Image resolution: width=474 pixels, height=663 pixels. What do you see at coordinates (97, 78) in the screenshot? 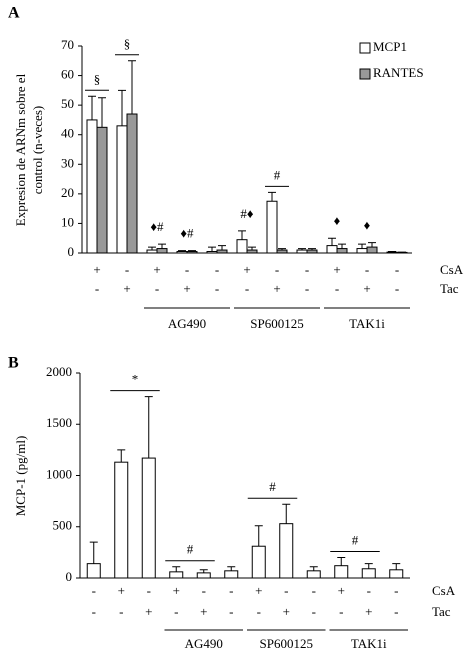
I see `annotation: §` at bounding box center [97, 78].